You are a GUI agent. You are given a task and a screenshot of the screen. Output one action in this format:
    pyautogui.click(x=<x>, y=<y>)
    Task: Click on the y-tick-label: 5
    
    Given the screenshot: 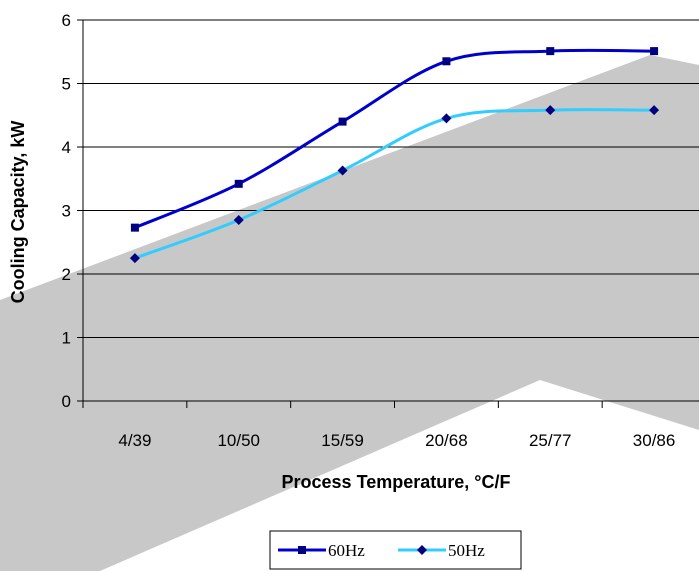 What is the action you would take?
    pyautogui.click(x=66, y=84)
    